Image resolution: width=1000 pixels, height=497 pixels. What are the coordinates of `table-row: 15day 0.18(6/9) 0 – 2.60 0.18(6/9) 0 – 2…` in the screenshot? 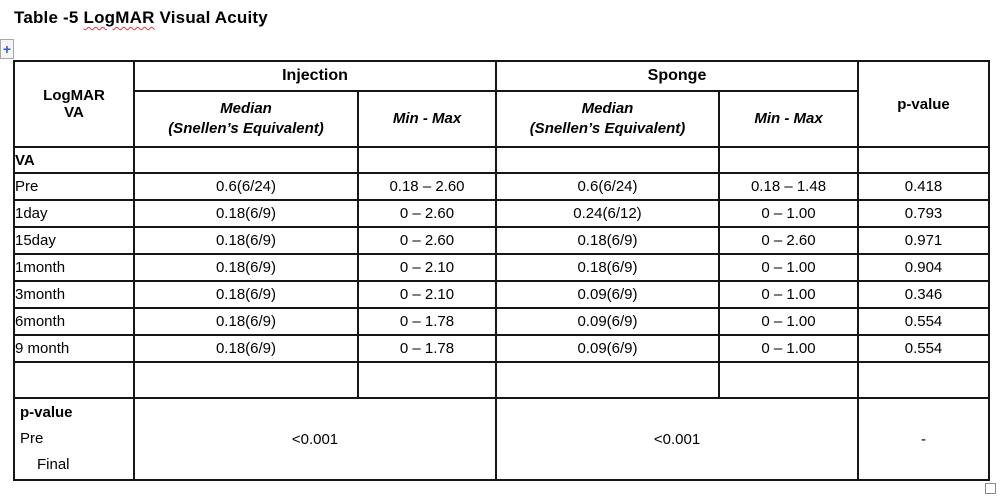 It's located at (502, 240).